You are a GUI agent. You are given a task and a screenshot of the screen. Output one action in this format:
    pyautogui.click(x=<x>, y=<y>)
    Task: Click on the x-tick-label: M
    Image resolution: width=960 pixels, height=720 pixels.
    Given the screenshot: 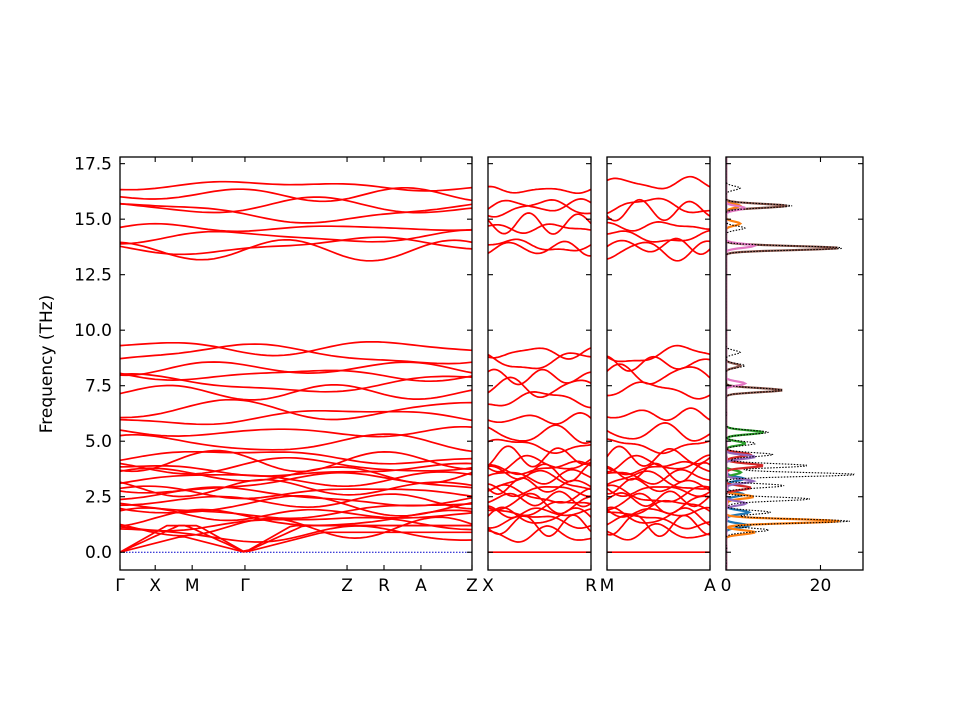 What is the action you would take?
    pyautogui.click(x=607, y=586)
    